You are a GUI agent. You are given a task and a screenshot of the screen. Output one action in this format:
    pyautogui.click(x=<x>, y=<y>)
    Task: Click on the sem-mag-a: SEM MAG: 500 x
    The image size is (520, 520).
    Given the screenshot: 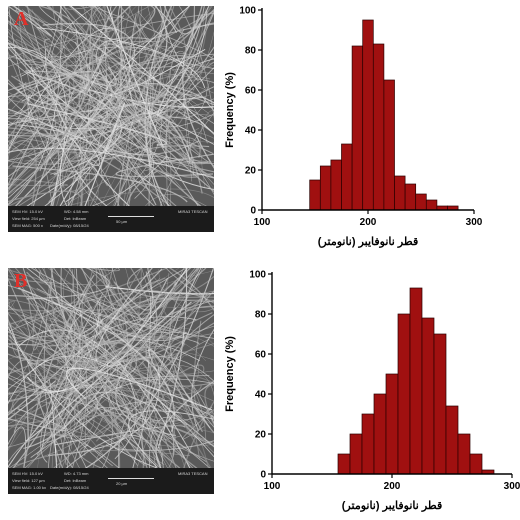 What is the action you would take?
    pyautogui.click(x=27, y=225)
    